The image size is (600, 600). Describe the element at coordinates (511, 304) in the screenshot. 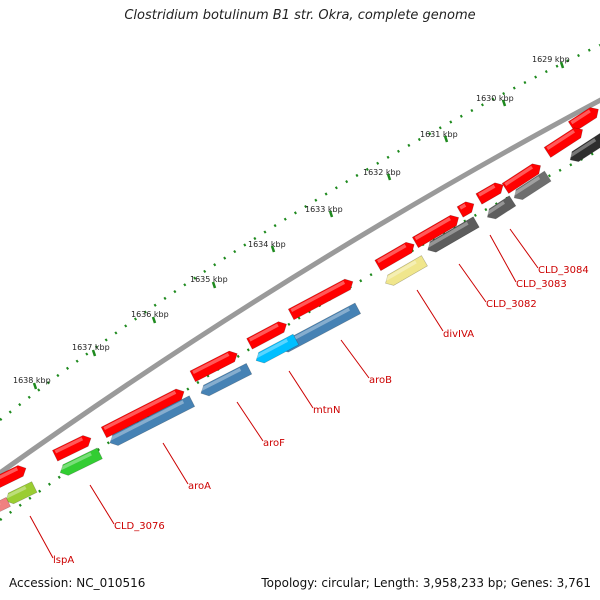

I see `gene-label: CLD_3082` at that location.